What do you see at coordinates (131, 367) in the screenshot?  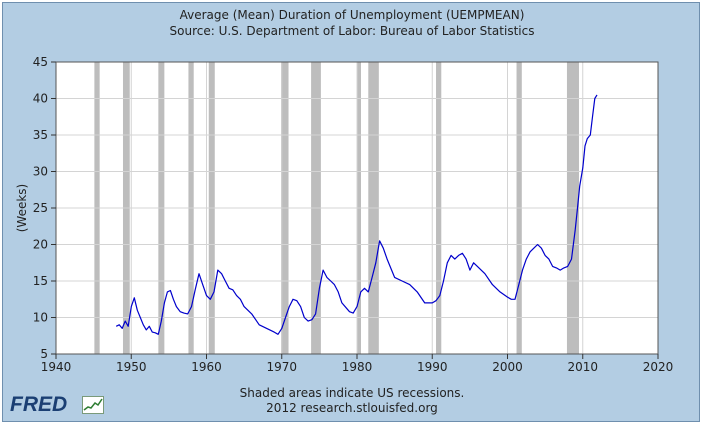 I see `x-tick-label-1950: 1950` at bounding box center [131, 367].